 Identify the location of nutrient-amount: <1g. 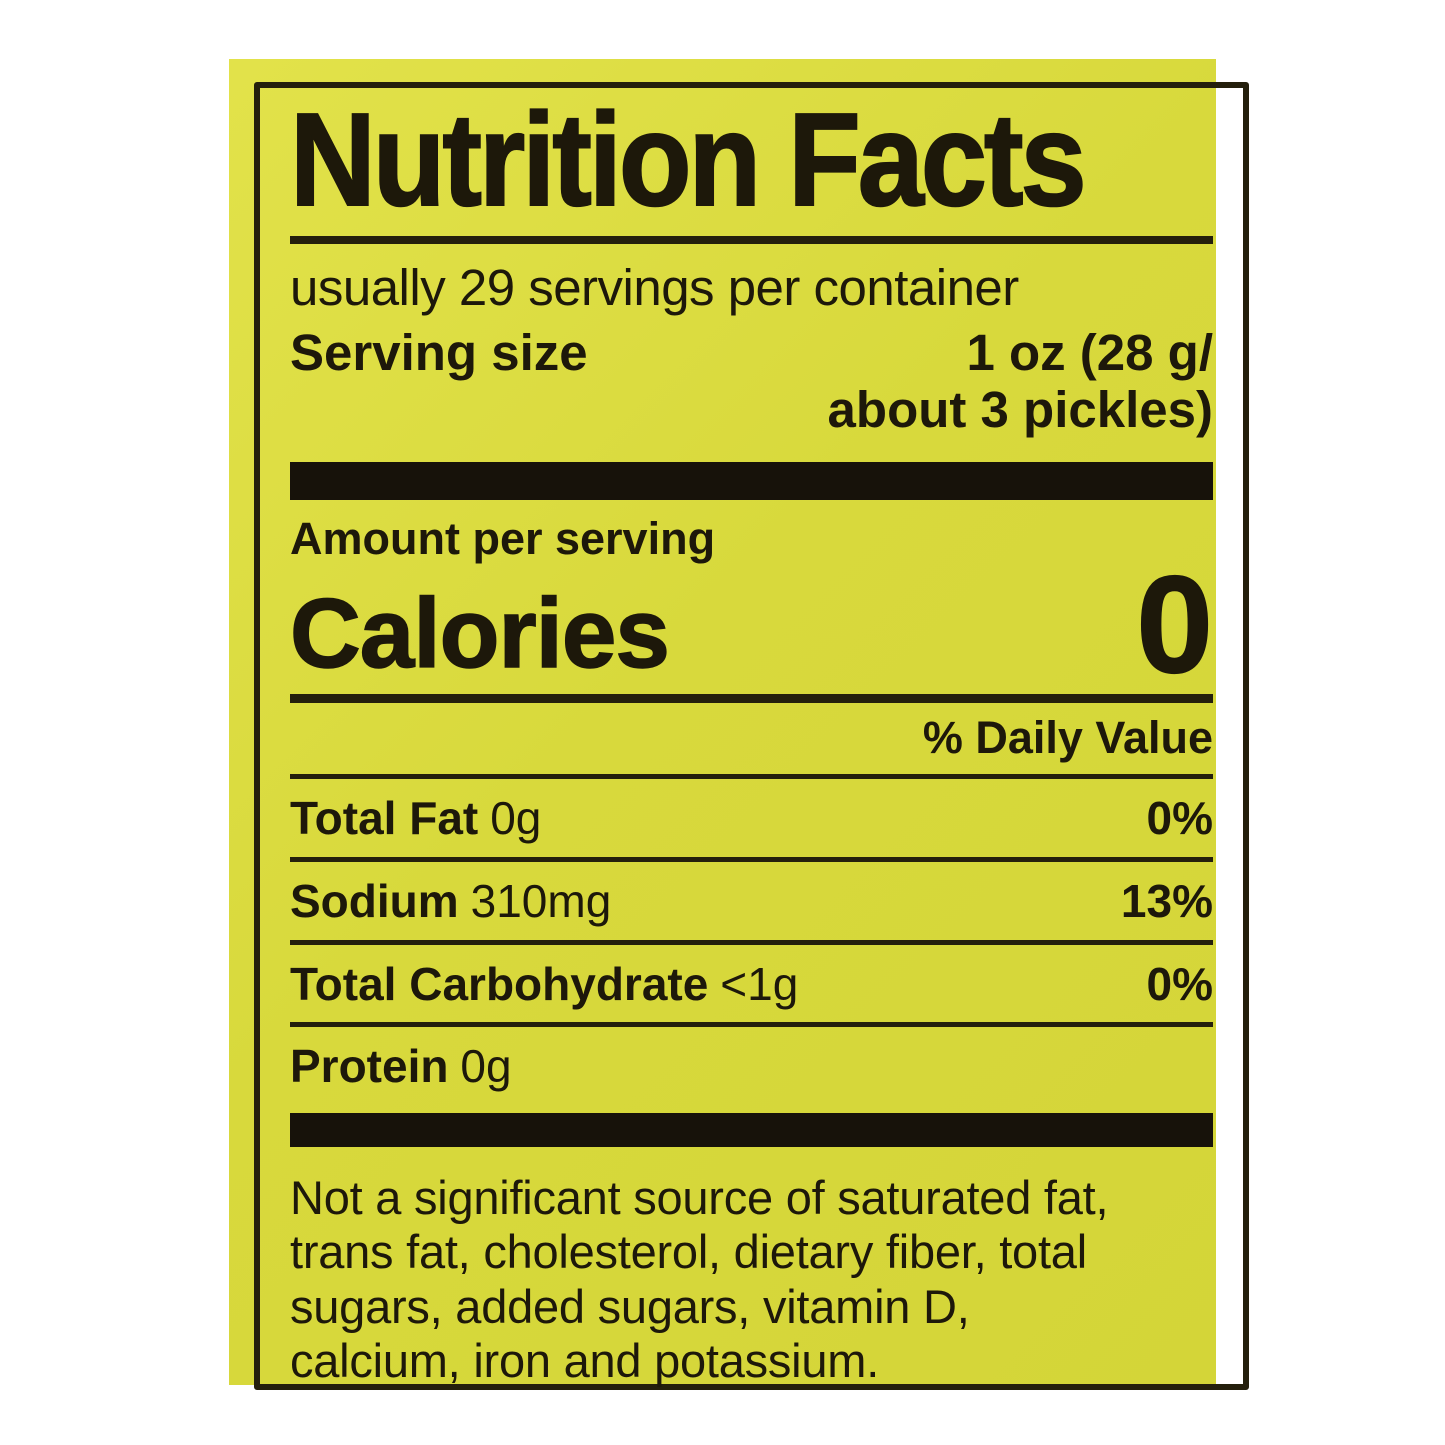
(759, 983).